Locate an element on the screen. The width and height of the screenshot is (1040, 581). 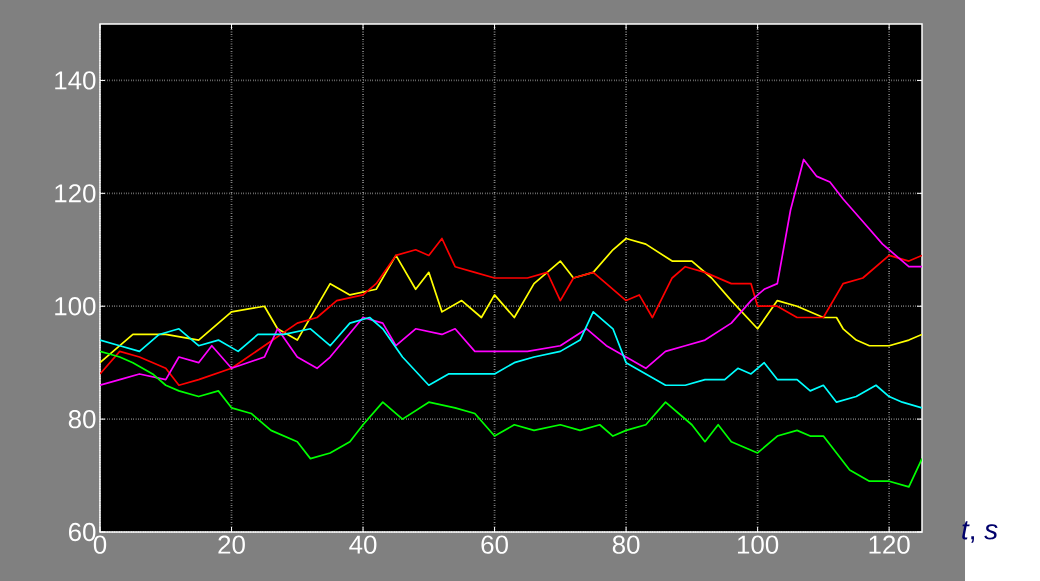
x-tick-label: 80 is located at coordinates (626, 544).